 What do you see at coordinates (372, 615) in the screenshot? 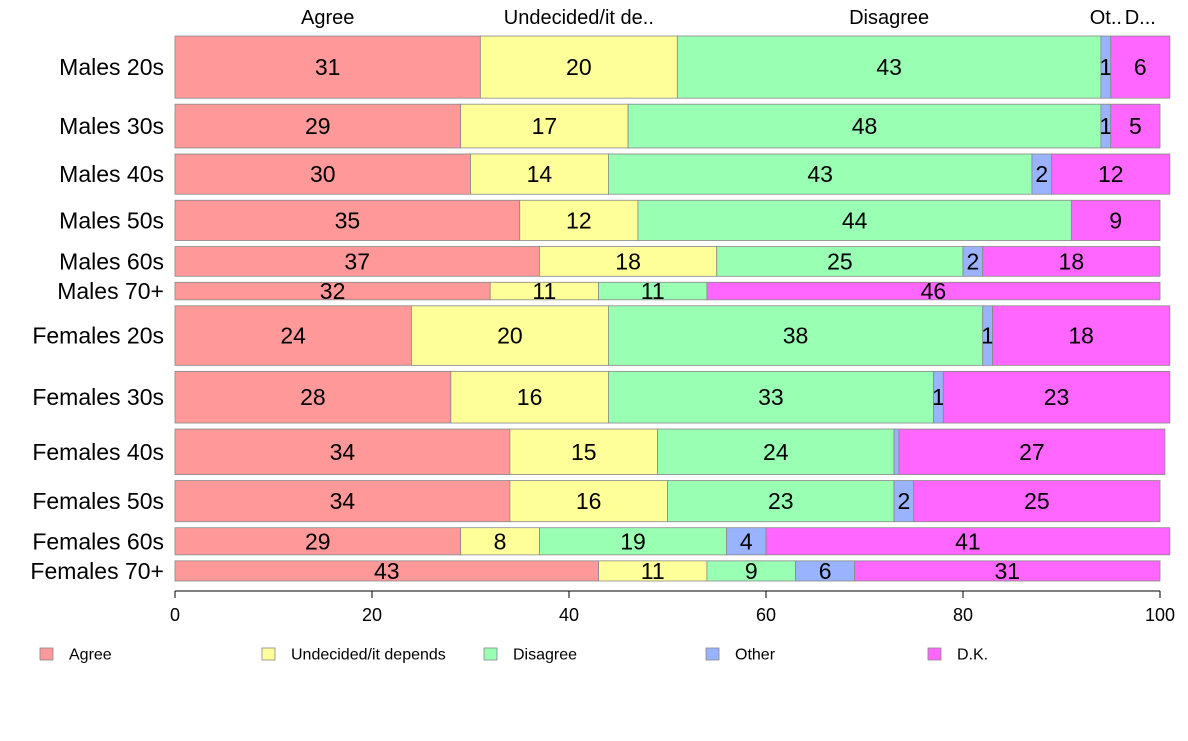
I see `x-tick-label: 20` at bounding box center [372, 615].